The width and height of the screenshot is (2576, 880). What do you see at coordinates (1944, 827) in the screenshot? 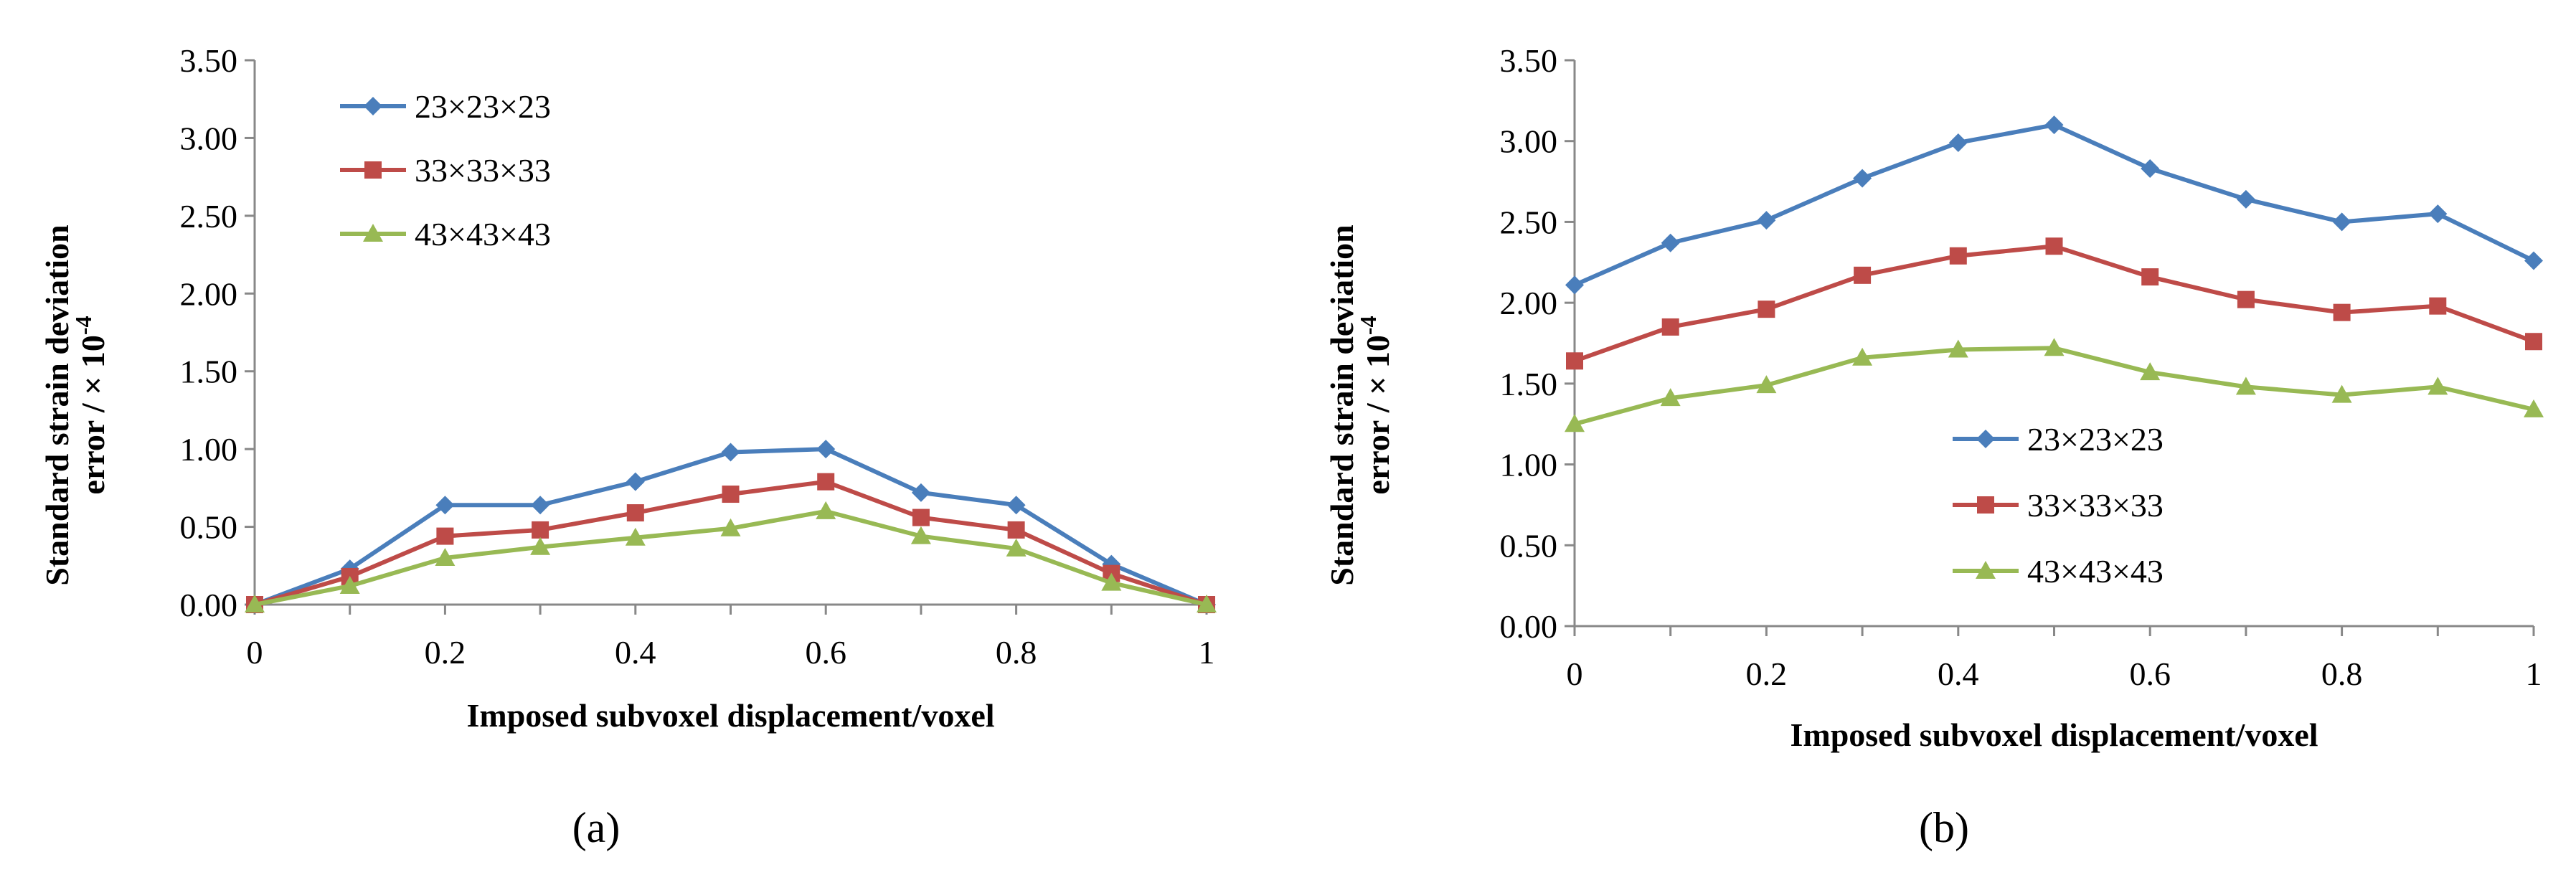
I see `panel-label: (b)` at bounding box center [1944, 827].